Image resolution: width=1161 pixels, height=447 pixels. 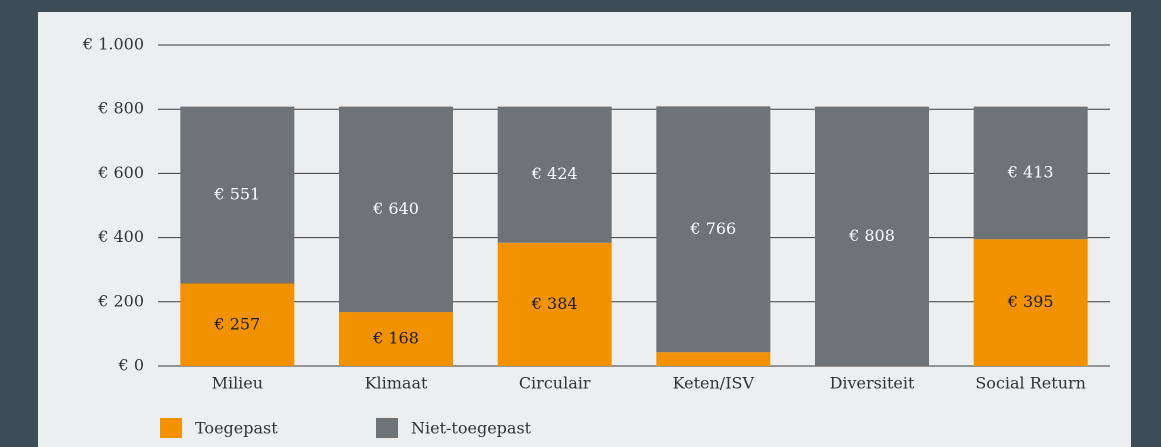 I want to click on x-tick-label: Circulair, so click(x=555, y=383).